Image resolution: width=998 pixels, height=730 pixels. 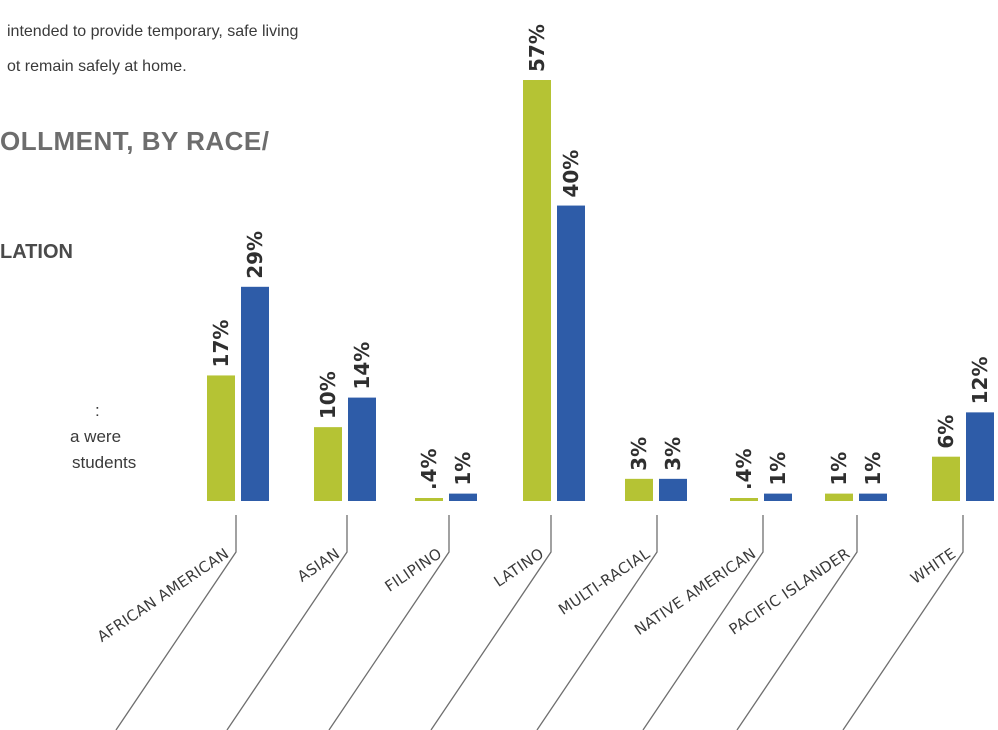 What do you see at coordinates (903, 622) in the screenshot?
I see `leader-line-white` at bounding box center [903, 622].